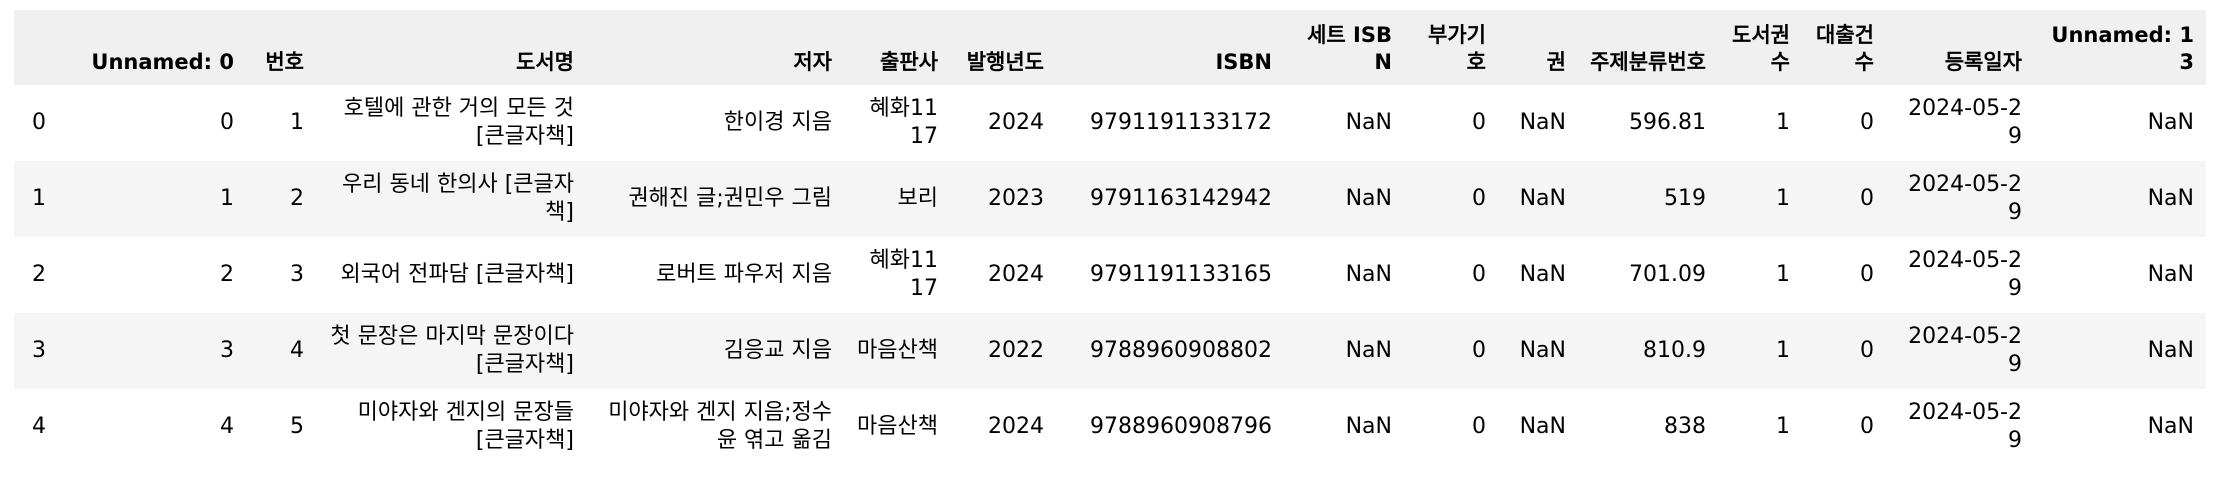  I want to click on row-index: 2, so click(39, 274).